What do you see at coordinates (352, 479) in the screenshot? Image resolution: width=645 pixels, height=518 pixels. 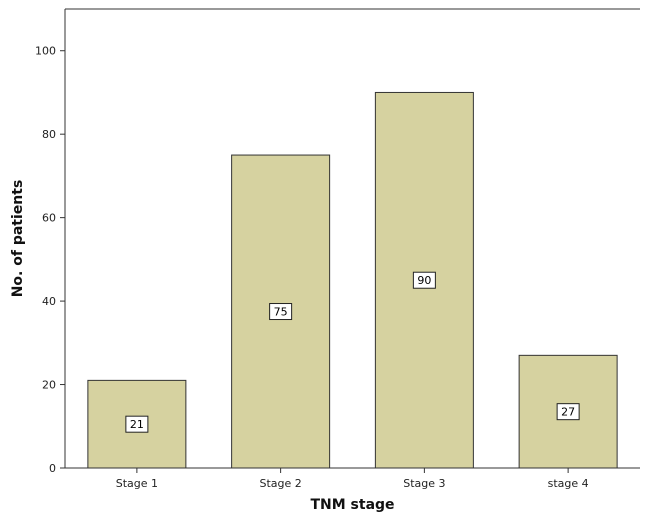 I see `x-axis-ticks: Stage 1 Stage 2 Stage 3 stage 4` at bounding box center [352, 479].